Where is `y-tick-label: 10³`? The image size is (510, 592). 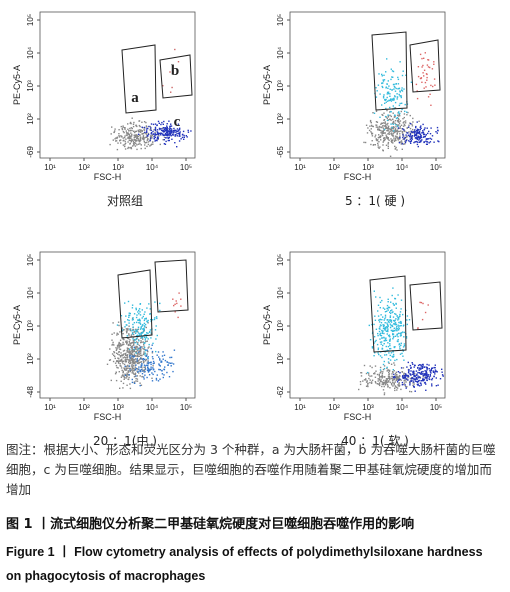 y-tick-label: 10³ is located at coordinates (30, 326).